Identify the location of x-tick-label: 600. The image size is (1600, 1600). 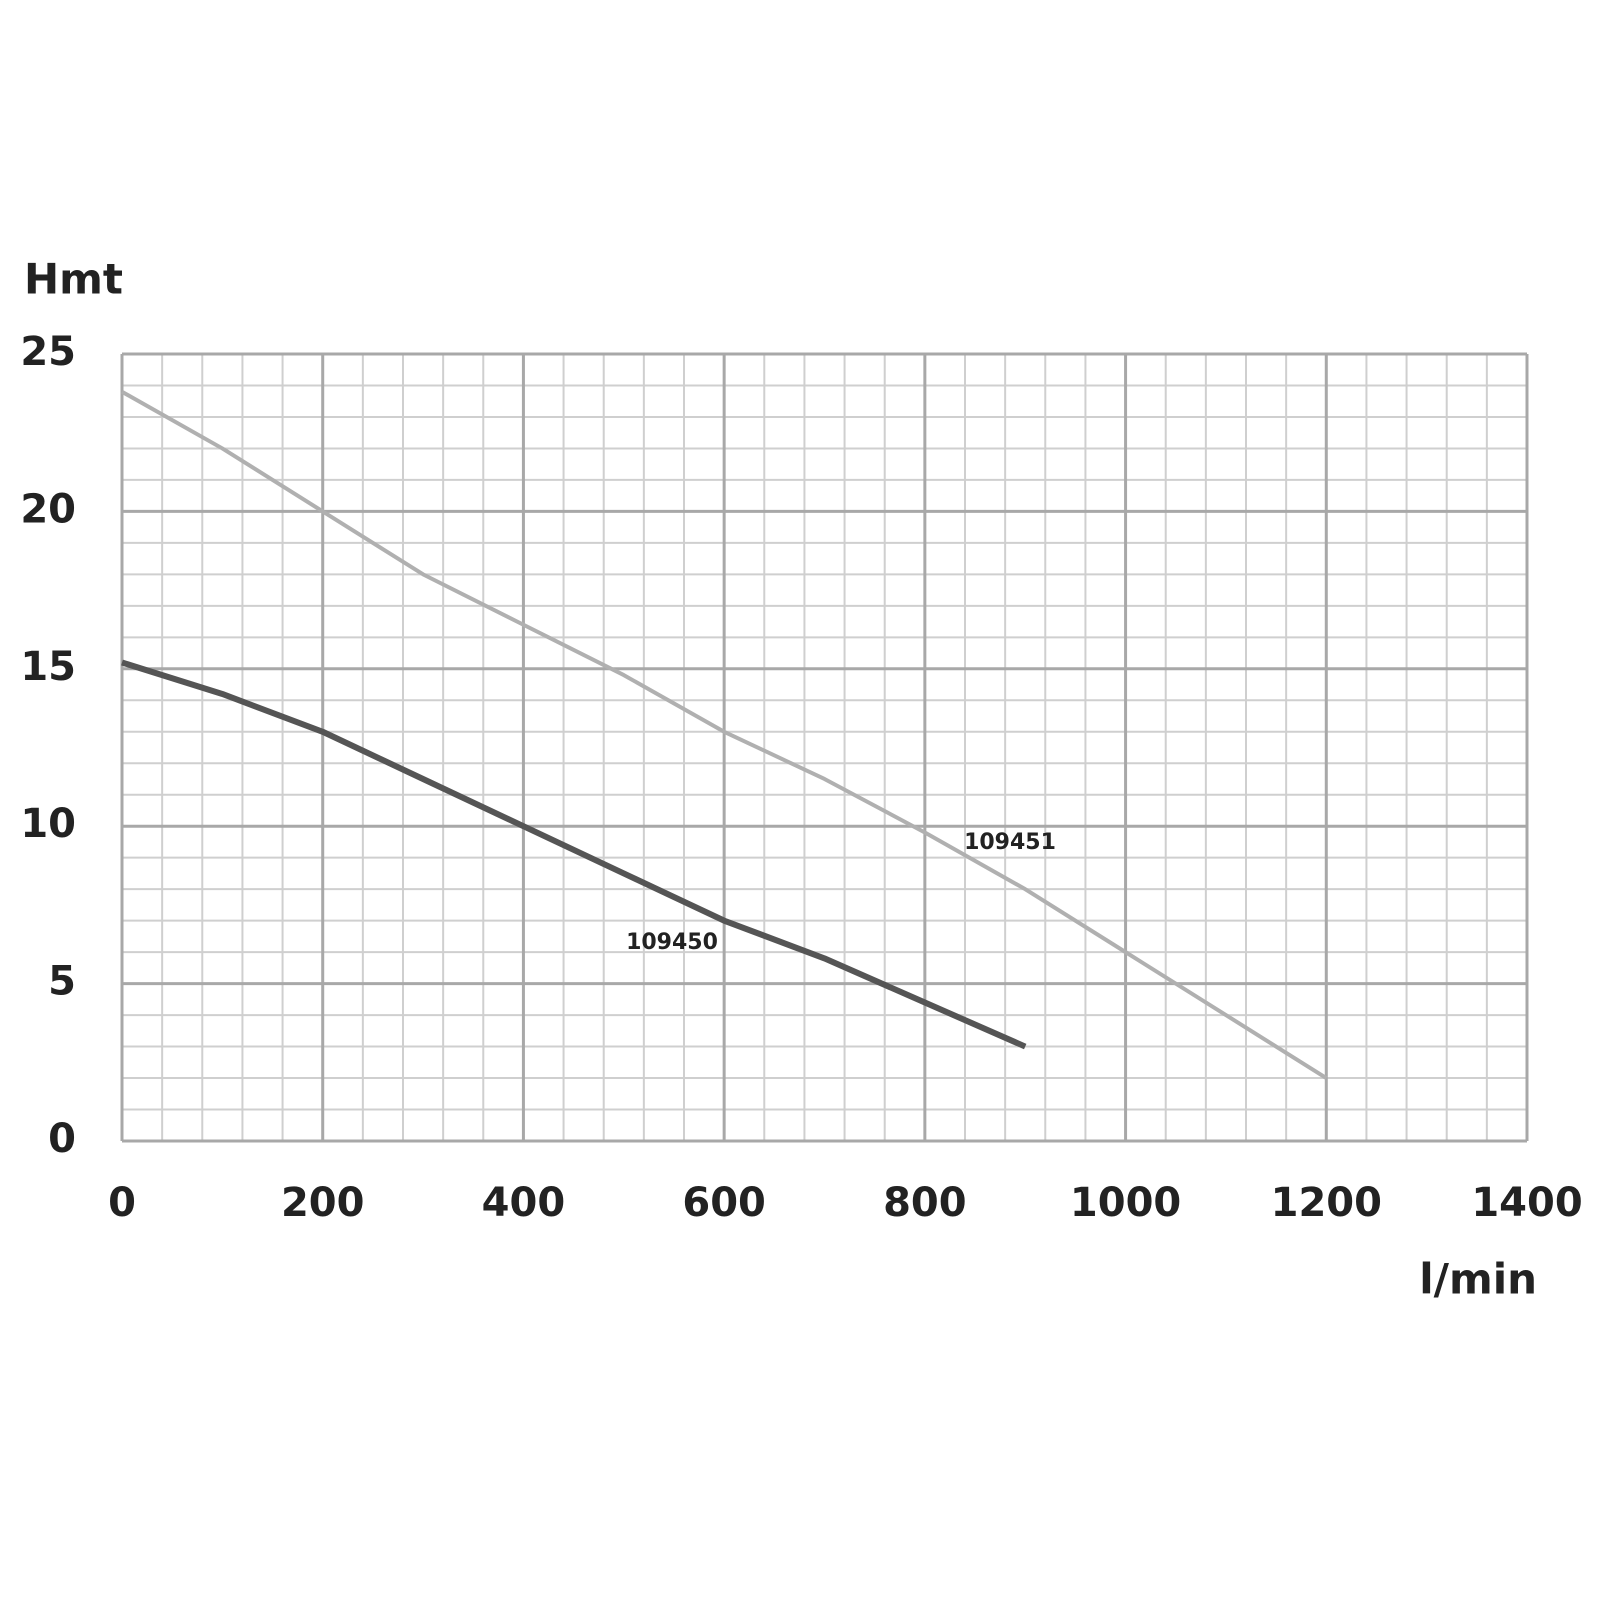
(724, 1203).